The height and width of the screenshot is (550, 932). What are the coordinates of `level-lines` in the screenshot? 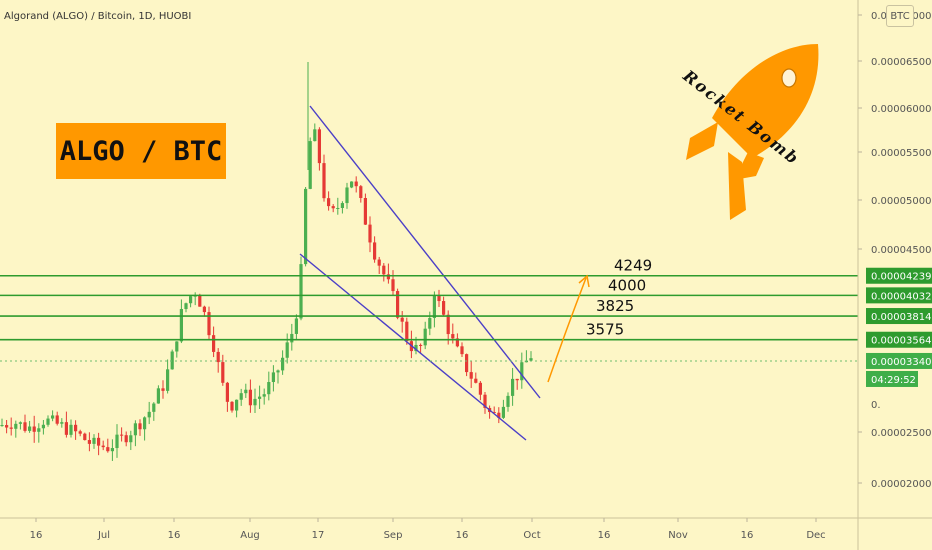 It's located at (429, 318).